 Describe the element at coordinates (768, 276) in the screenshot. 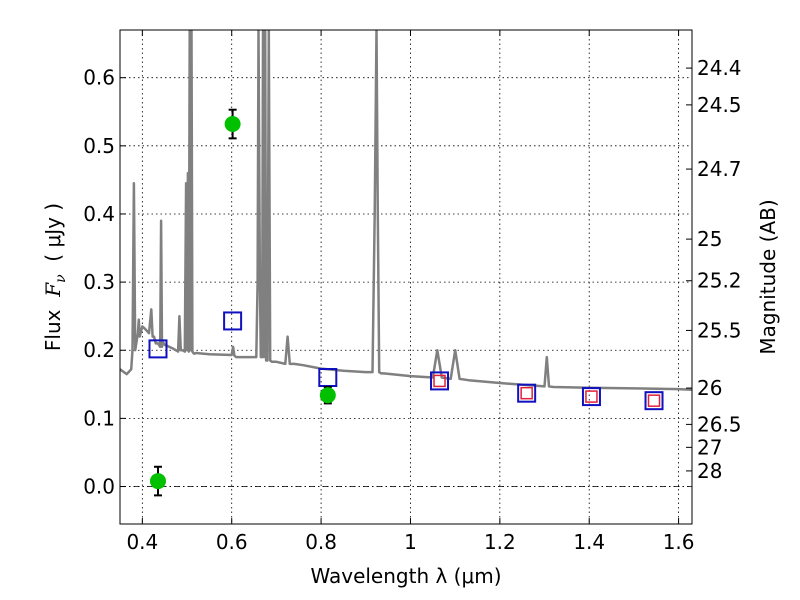

I see `y2-axis-title: Magnitude (AB)` at that location.